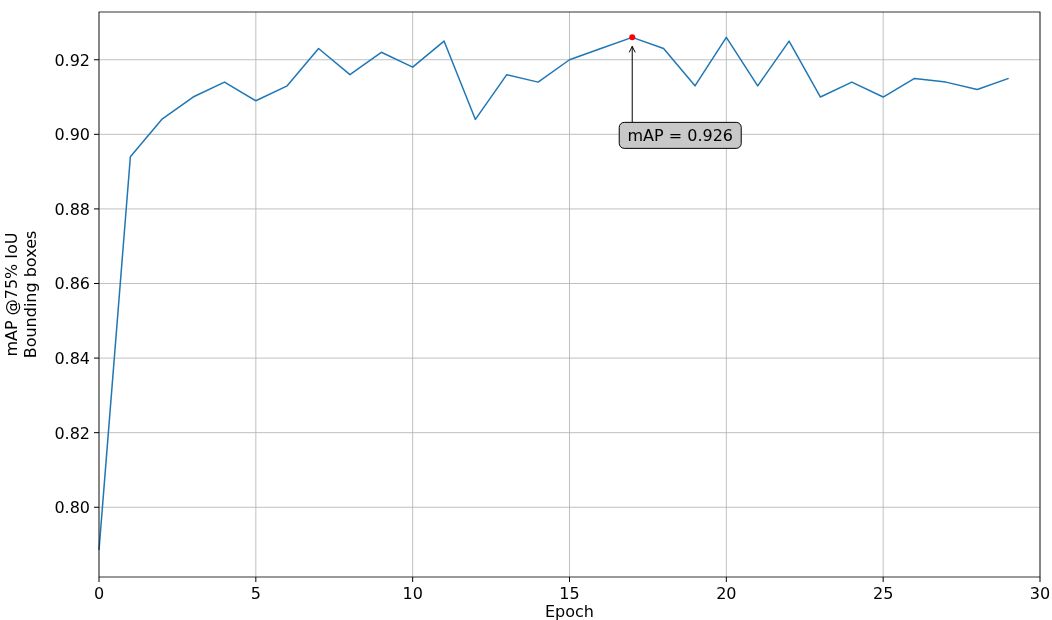 This screenshot has width=1052, height=620. What do you see at coordinates (255, 593) in the screenshot?
I see `x-tick-label: 5` at bounding box center [255, 593].